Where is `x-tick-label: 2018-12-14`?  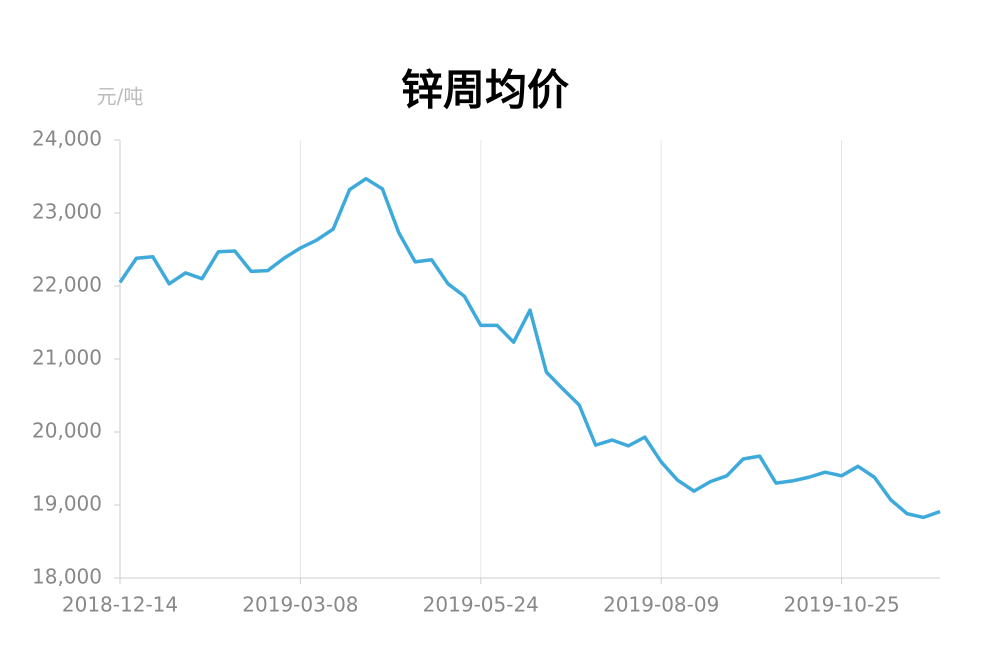 x-tick-label: 2018-12-14 is located at coordinates (120, 605).